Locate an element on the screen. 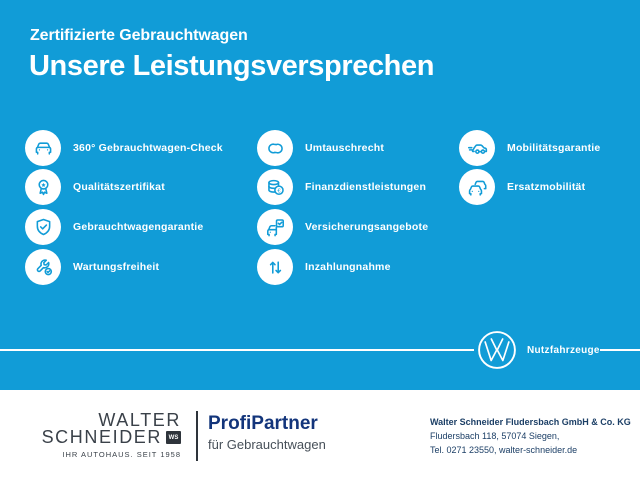 This screenshot has height=480, width=640. exchange-arrows-icon is located at coordinates (275, 148).